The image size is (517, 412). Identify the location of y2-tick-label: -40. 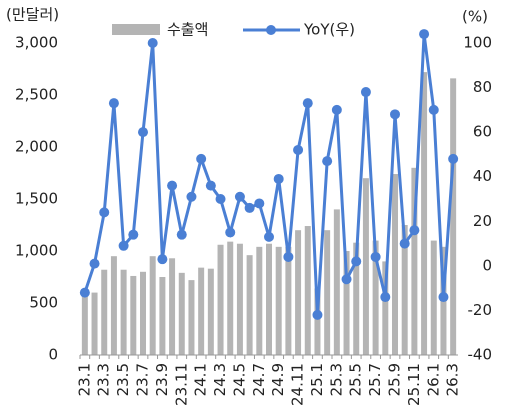
(480, 355).